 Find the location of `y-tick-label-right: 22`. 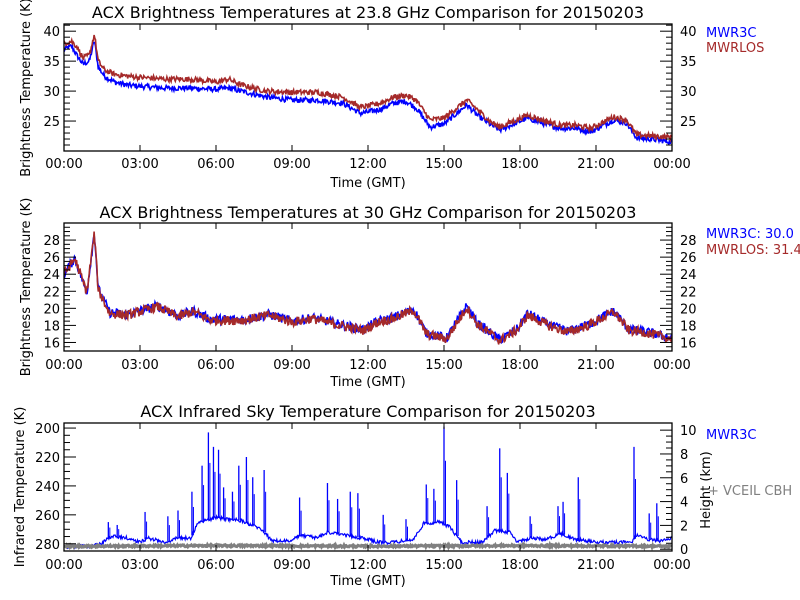

y-tick-label-right: 22 is located at coordinates (688, 292).